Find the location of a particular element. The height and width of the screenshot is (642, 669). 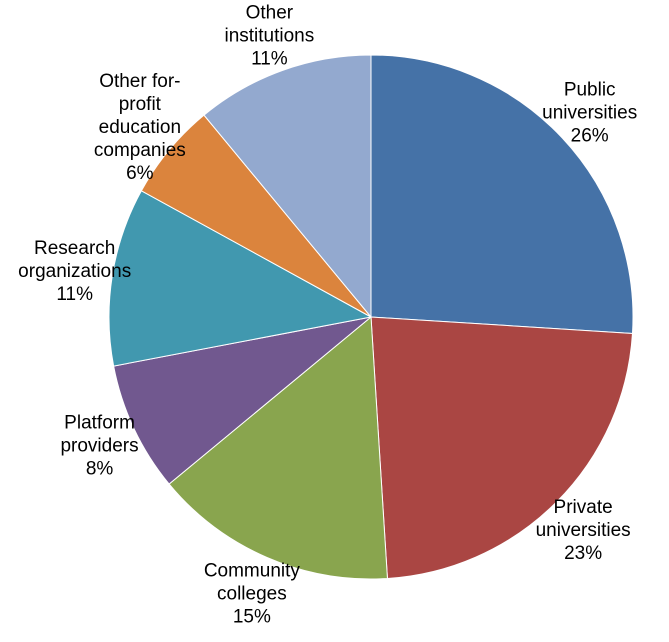

slice-percent-label: 26% is located at coordinates (590, 136).